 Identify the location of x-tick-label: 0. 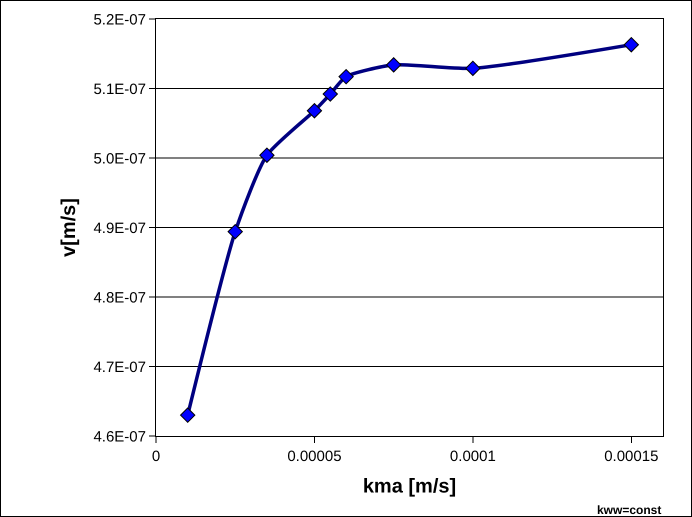
(156, 456).